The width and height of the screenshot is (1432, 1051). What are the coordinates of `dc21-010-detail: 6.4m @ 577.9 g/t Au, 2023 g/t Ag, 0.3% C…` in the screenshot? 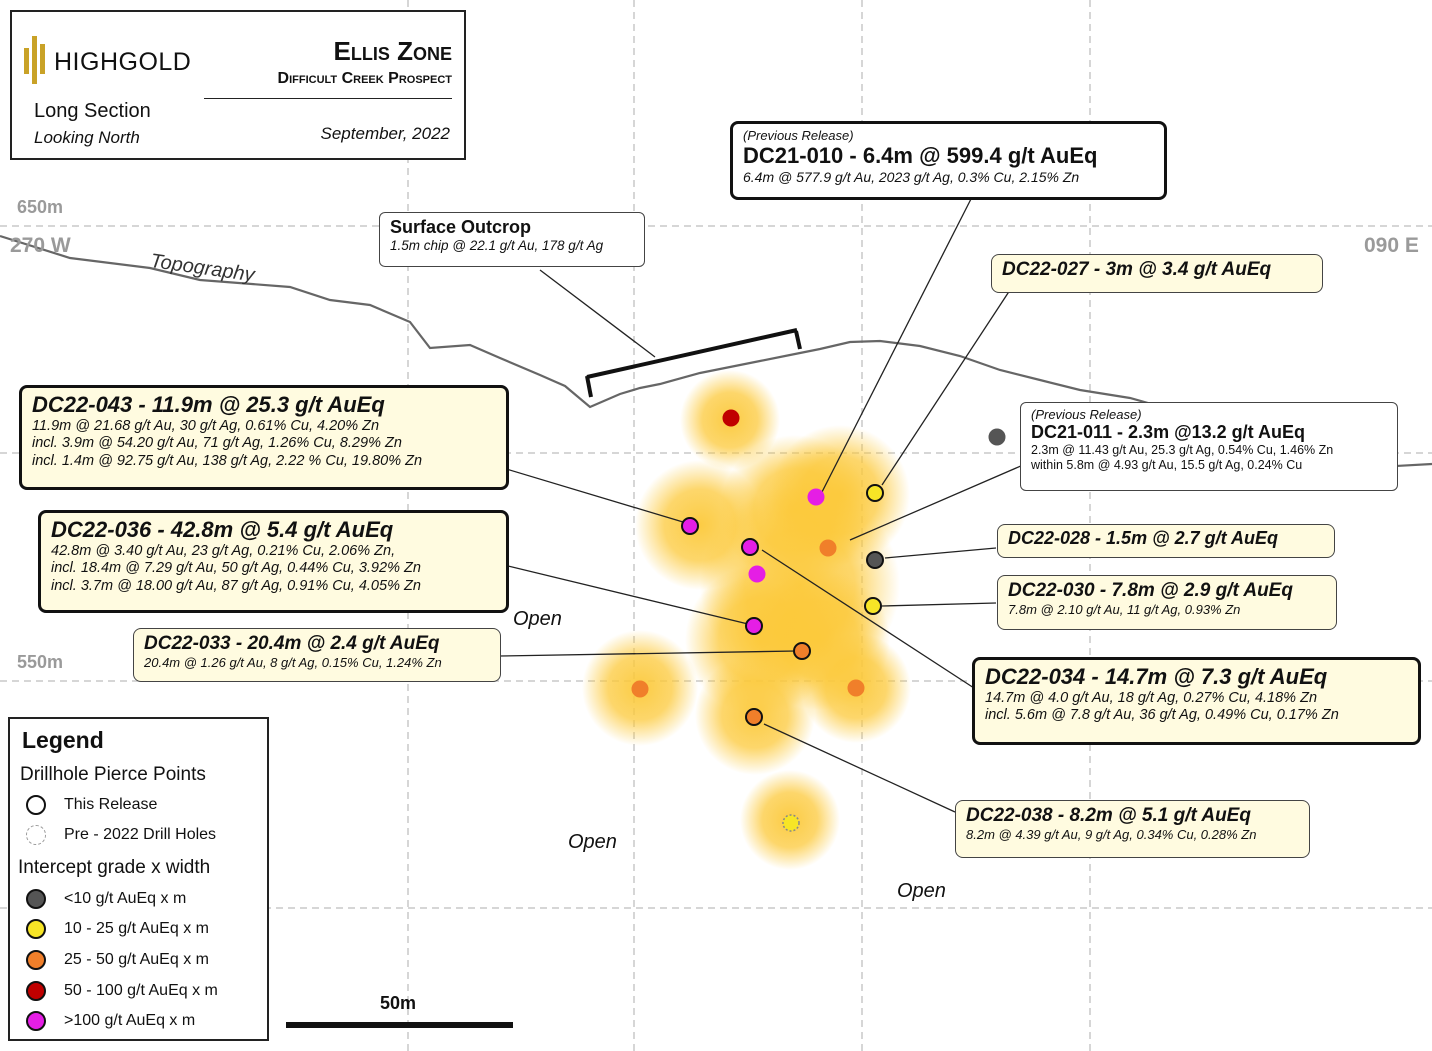 It's located at (911, 177).